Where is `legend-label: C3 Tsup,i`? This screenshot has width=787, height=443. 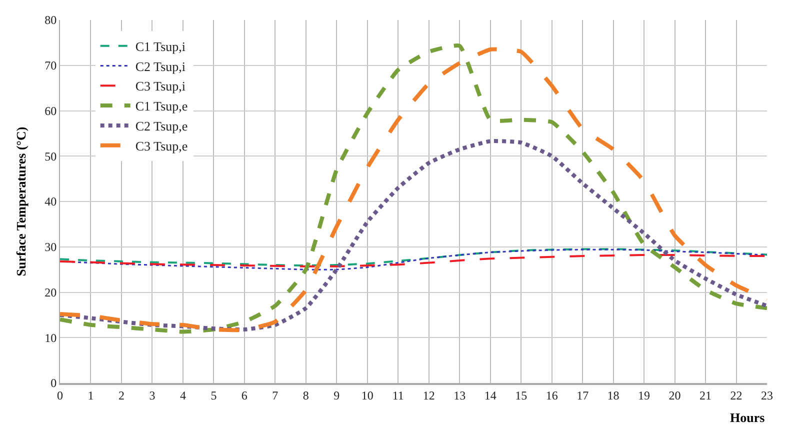 legend-label: C3 Tsup,i is located at coordinates (160, 86).